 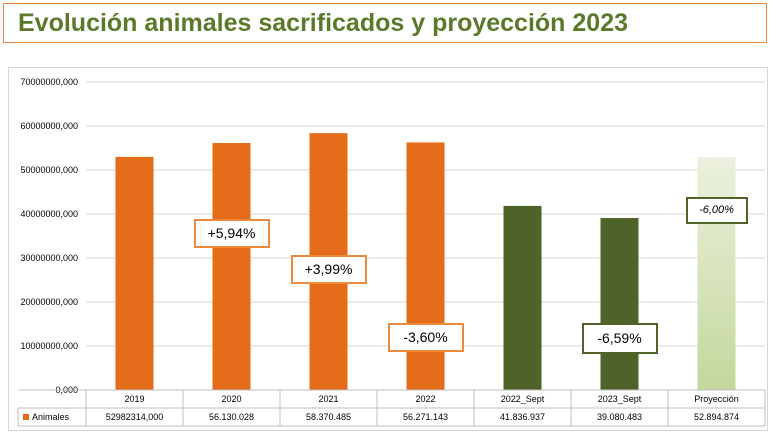 I want to click on y-tick-label: 60000000,000, so click(x=49, y=126).